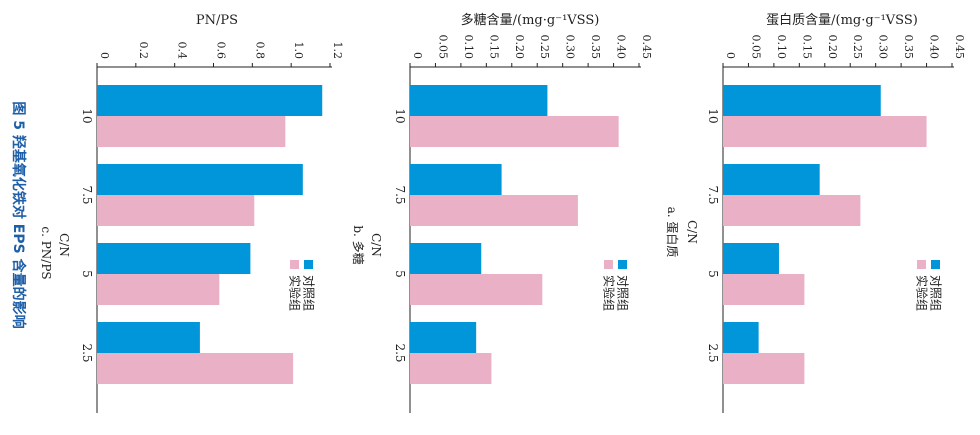 The height and width of the screenshot is (435, 980). Describe the element at coordinates (530, 20) in the screenshot. I see `chart-title: 多糖含量/(mg·g⁻¹VSS)` at that location.